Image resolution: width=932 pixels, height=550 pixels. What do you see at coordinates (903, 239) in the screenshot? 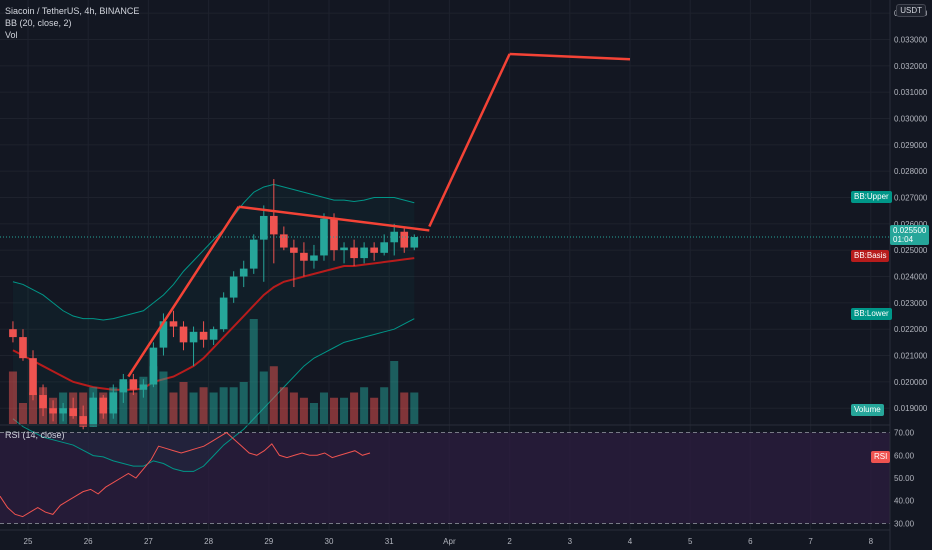
I see `bar-countdown: 01:04` at bounding box center [903, 239].